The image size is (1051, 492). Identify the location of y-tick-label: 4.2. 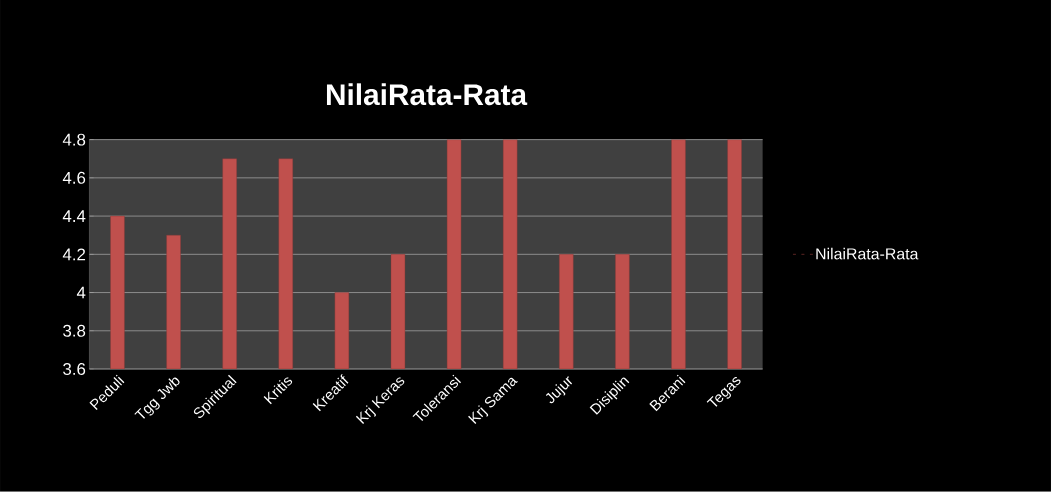
(74, 254).